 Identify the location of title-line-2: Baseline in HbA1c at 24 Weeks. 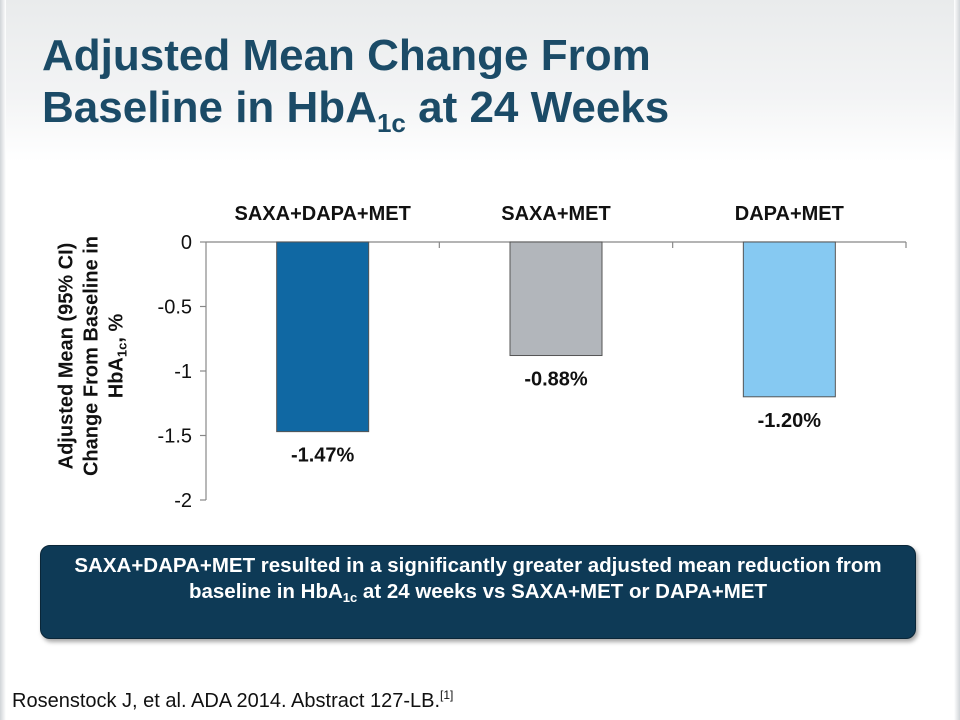
(482, 109).